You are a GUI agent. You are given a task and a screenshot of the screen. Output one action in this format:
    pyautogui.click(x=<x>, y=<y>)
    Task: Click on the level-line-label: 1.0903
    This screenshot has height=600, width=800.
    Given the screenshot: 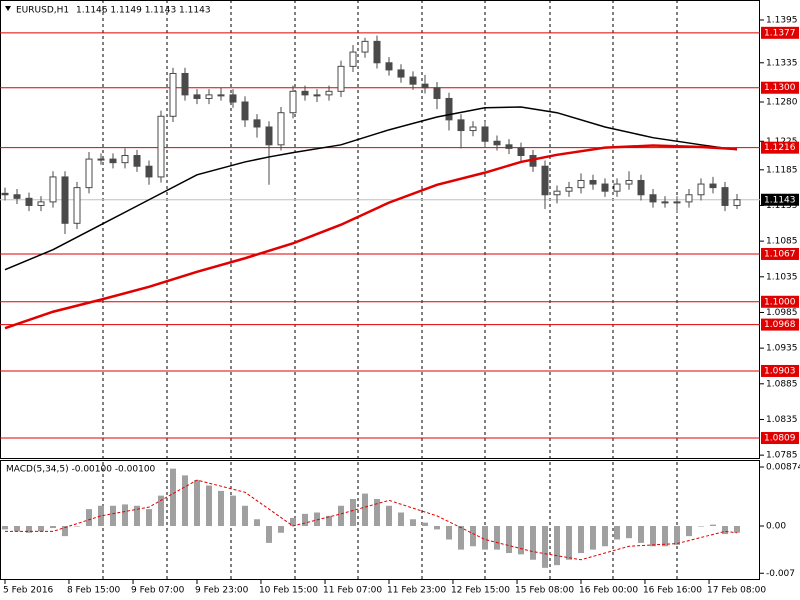 What is the action you would take?
    pyautogui.click(x=780, y=371)
    